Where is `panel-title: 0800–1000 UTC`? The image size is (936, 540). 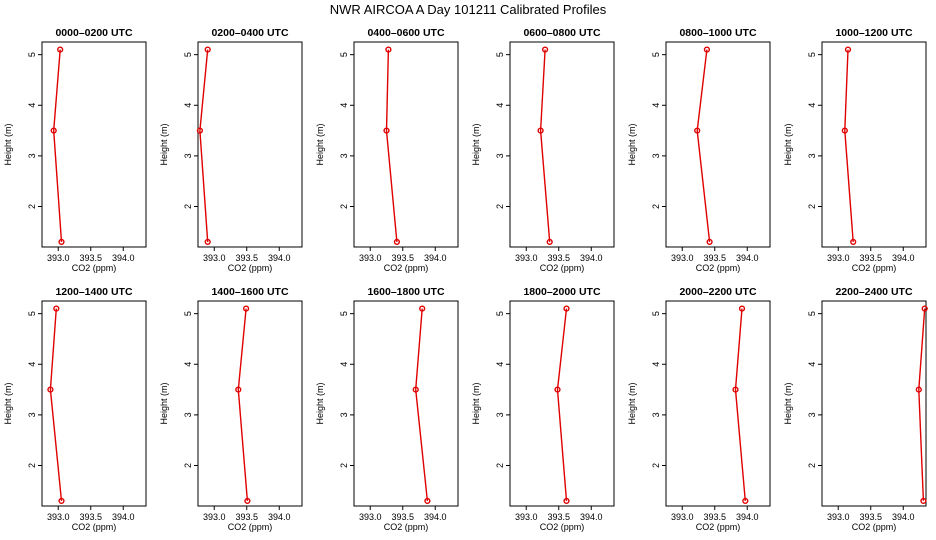
panel-title: 0800–1000 UTC is located at coordinates (717, 33).